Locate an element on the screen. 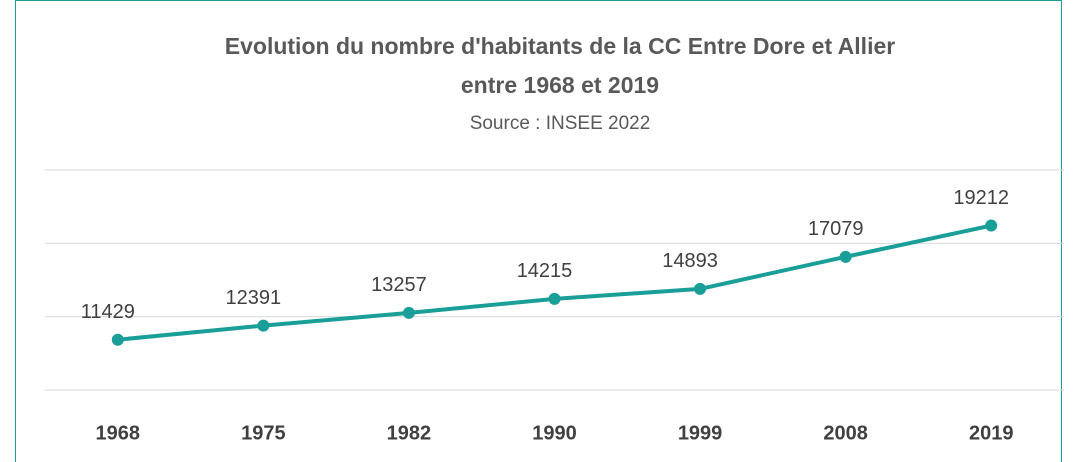 The image size is (1074, 462). data-label: 17079 is located at coordinates (836, 229).